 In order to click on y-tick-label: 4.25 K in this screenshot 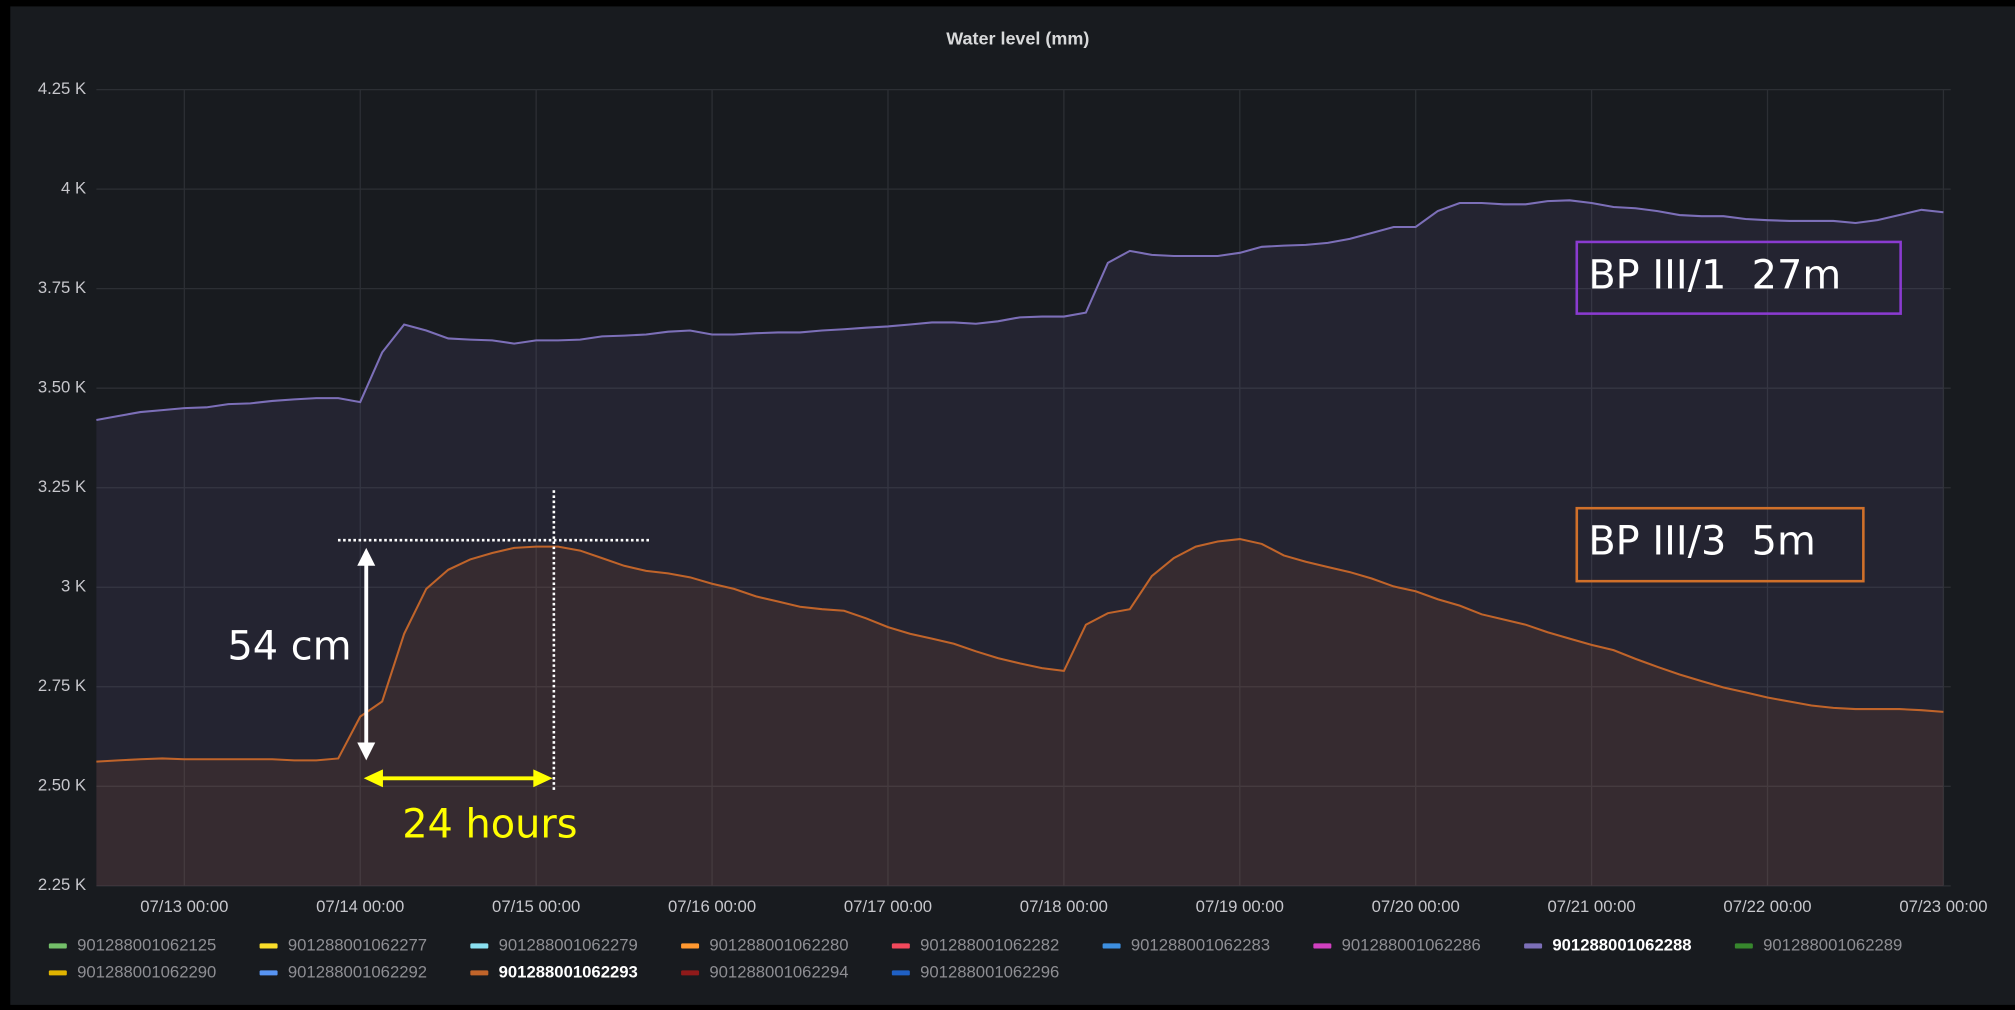, I will do `click(62, 88)`.